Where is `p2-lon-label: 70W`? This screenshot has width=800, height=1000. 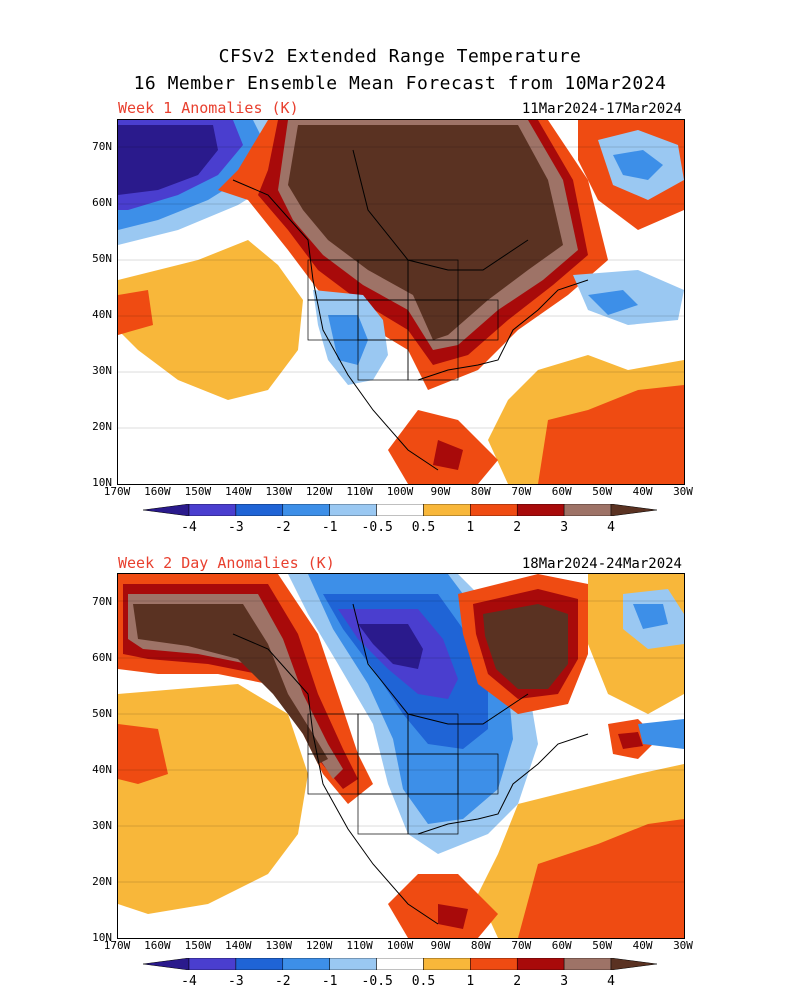
p2-lon-label: 70W is located at coordinates (521, 945).